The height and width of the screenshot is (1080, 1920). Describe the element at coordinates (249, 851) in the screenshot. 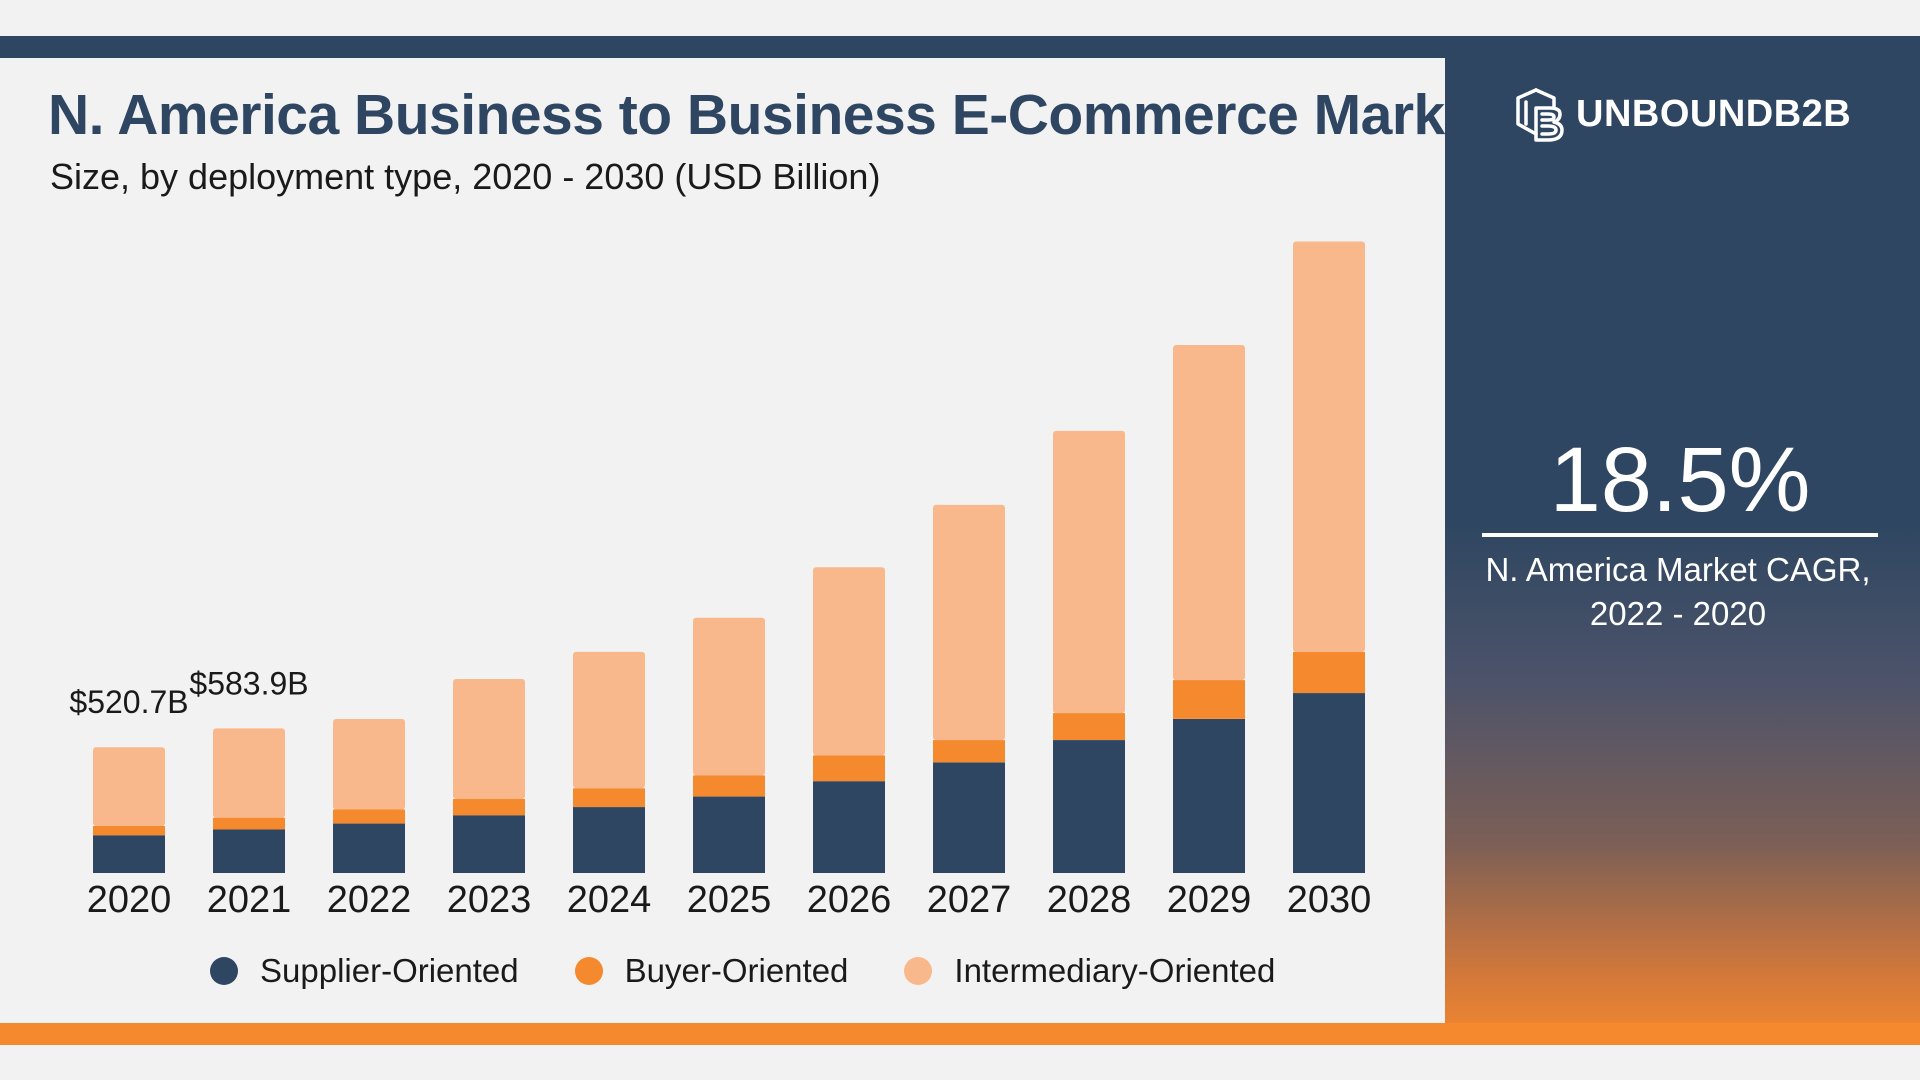

I see `bar-supplier-2021` at that location.